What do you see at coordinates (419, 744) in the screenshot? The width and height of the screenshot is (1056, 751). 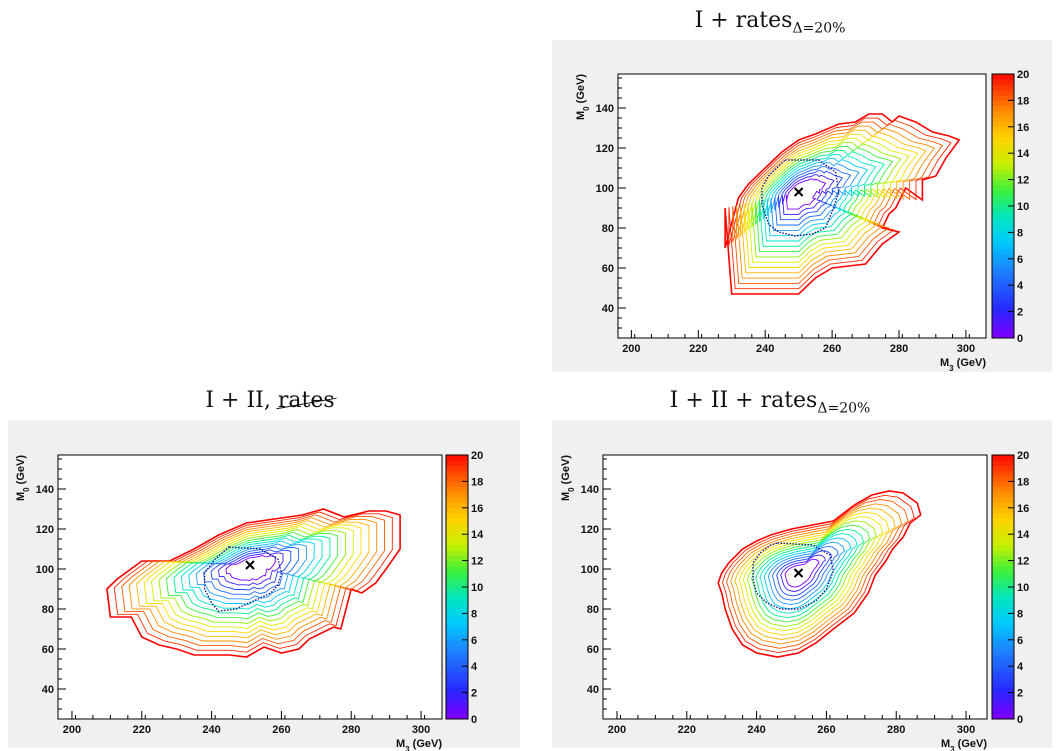 I see `x-axis-label: M3 (GeV)` at bounding box center [419, 744].